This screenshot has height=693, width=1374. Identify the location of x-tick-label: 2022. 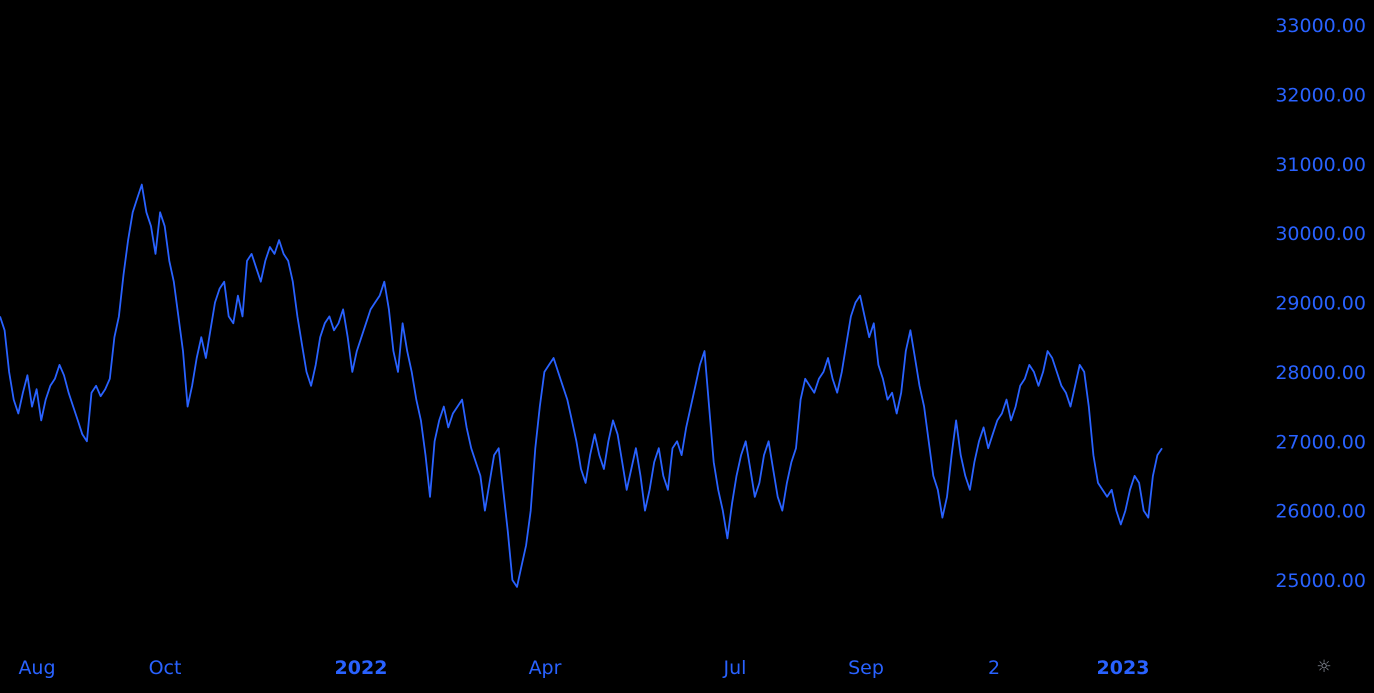
(361, 668).